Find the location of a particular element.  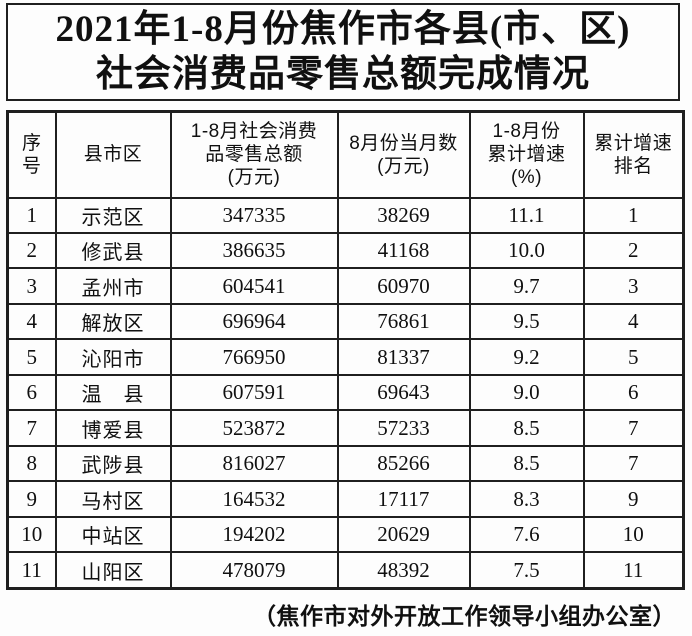

column-header-4: 1-8月份 累计增速 (%) is located at coordinates (526, 154).